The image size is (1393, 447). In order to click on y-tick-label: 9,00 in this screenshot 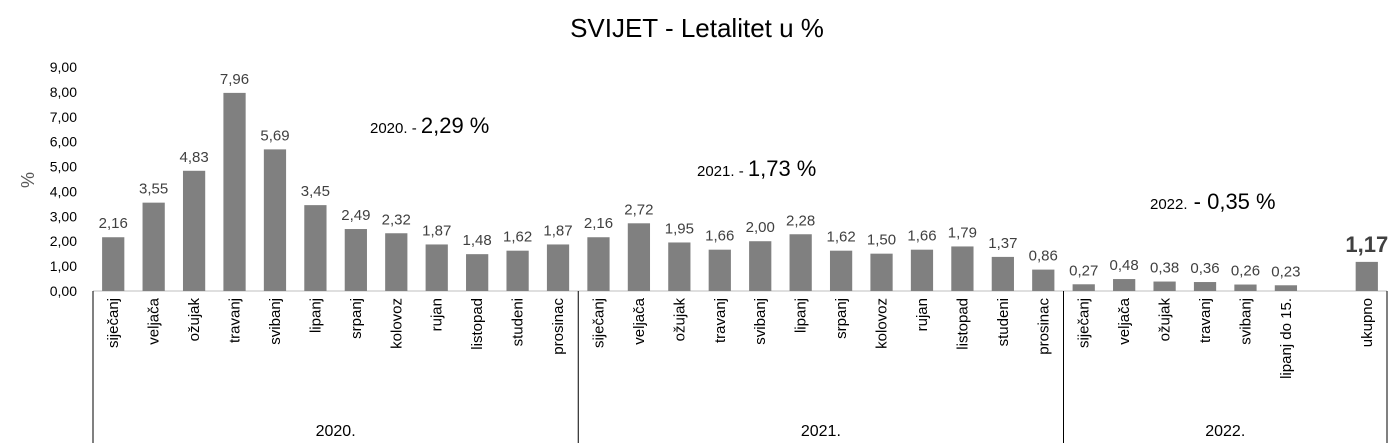, I will do `click(63, 67)`.